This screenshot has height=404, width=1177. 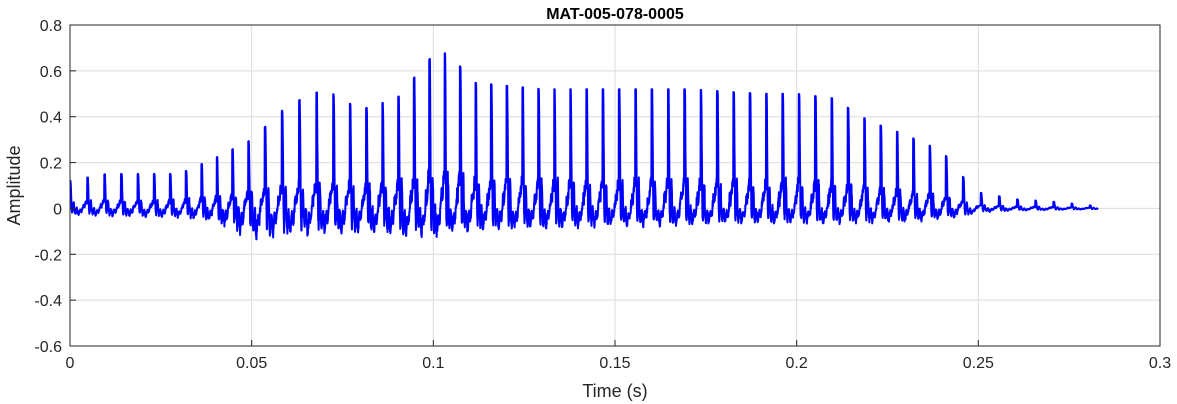 I want to click on chart-title: MAT-005-078-0005, so click(x=615, y=14).